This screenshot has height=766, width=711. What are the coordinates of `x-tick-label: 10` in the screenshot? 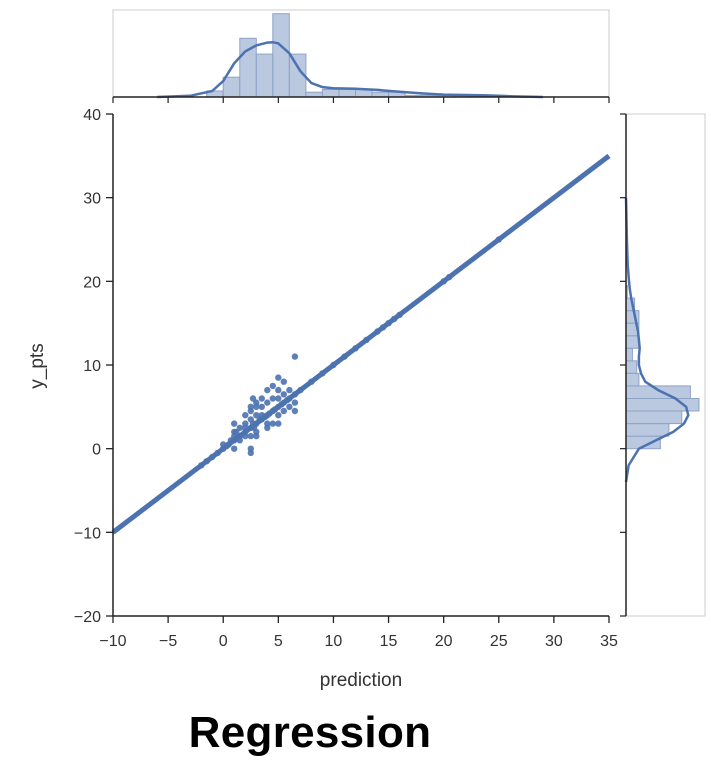 It's located at (334, 641).